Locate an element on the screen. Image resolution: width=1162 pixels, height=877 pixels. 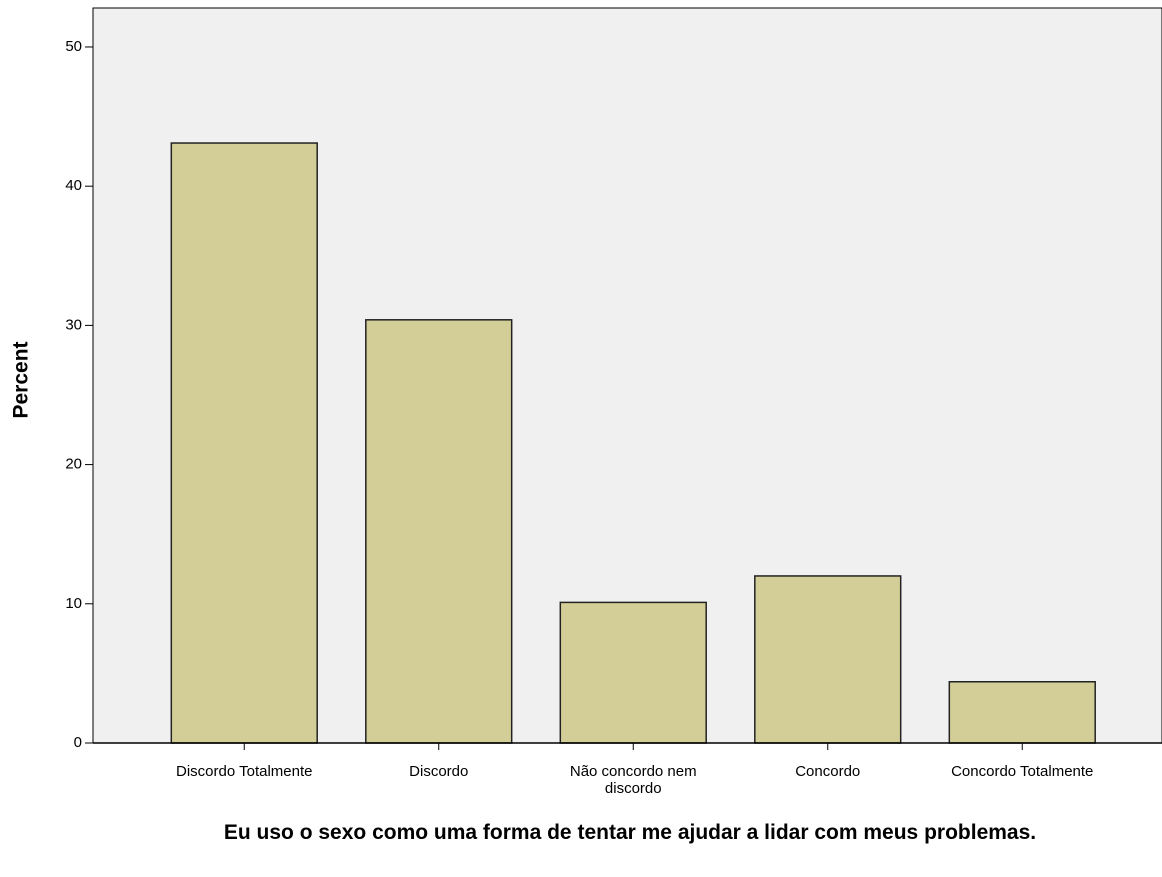
y-tick-label: 40 is located at coordinates (73, 185).